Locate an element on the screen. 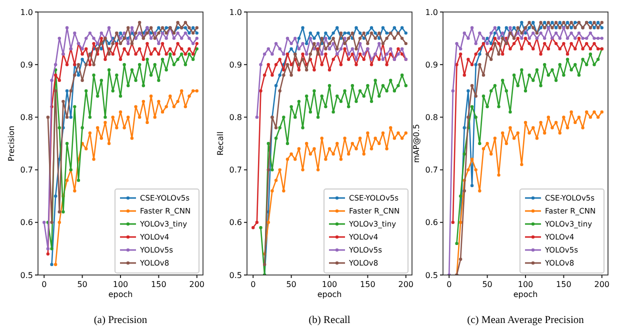  x-tick-label: 0 is located at coordinates (44, 284).